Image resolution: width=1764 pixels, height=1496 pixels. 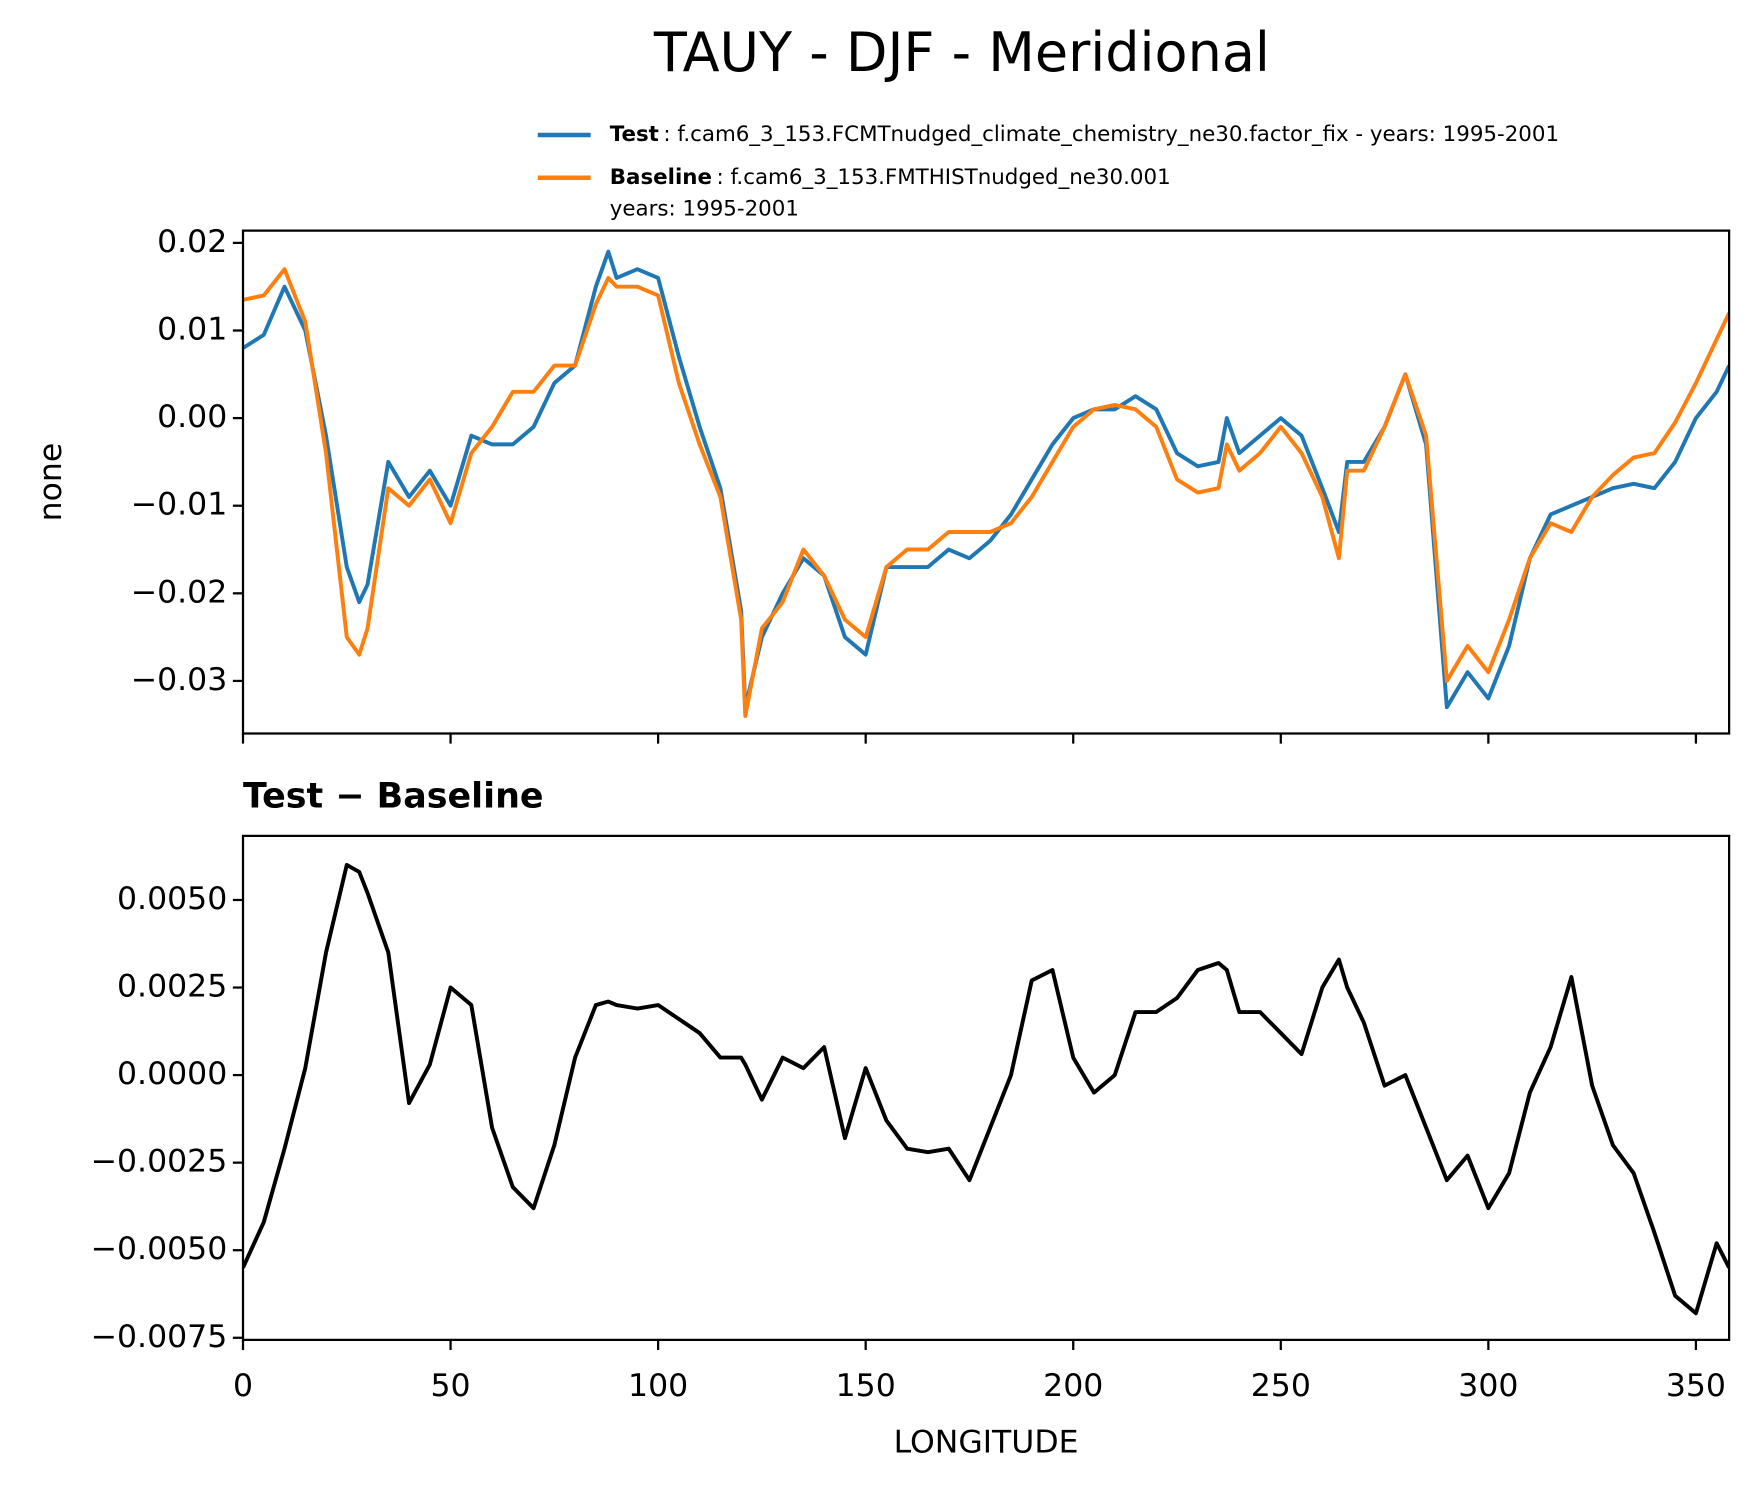 I want to click on y-tick-label: 0.00, so click(x=192, y=417).